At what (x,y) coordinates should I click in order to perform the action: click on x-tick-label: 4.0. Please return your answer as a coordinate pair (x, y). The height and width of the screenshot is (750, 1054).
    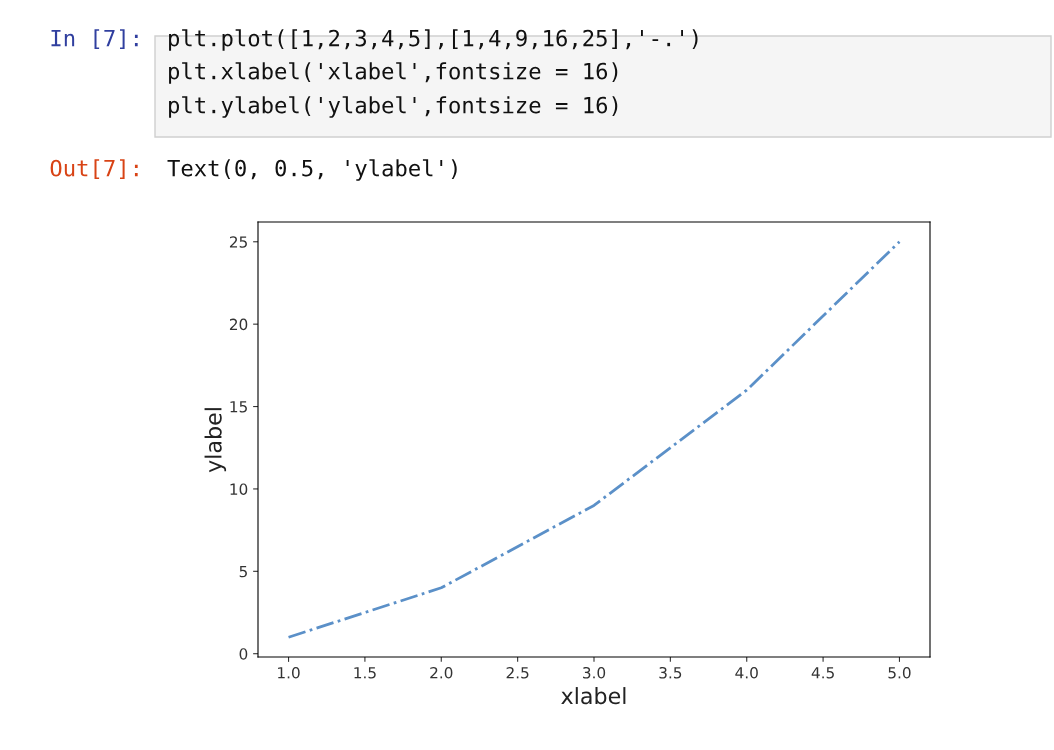
    Looking at the image, I should click on (746, 672).